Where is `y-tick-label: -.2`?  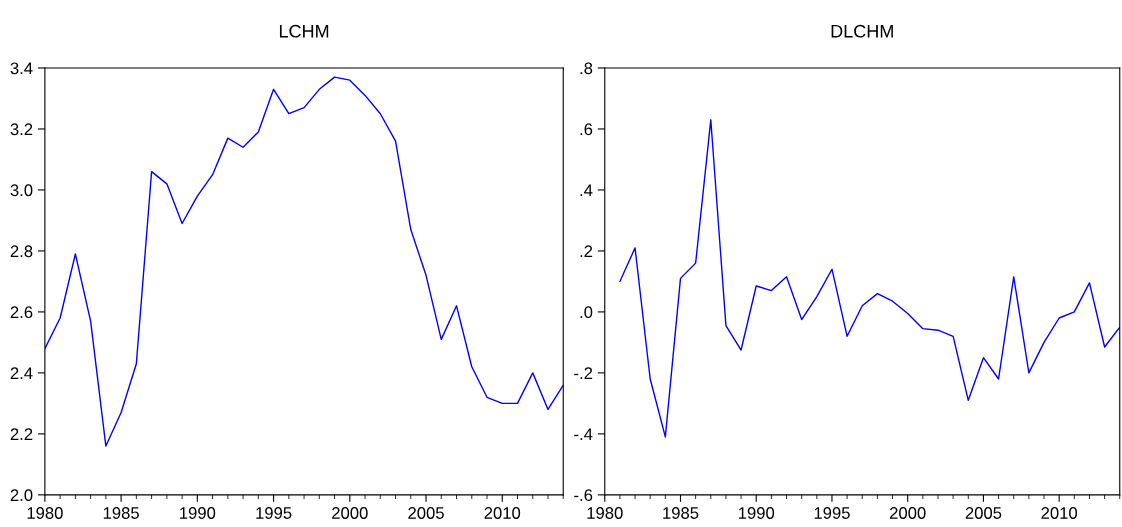
y-tick-label: -.2 is located at coordinates (583, 373).